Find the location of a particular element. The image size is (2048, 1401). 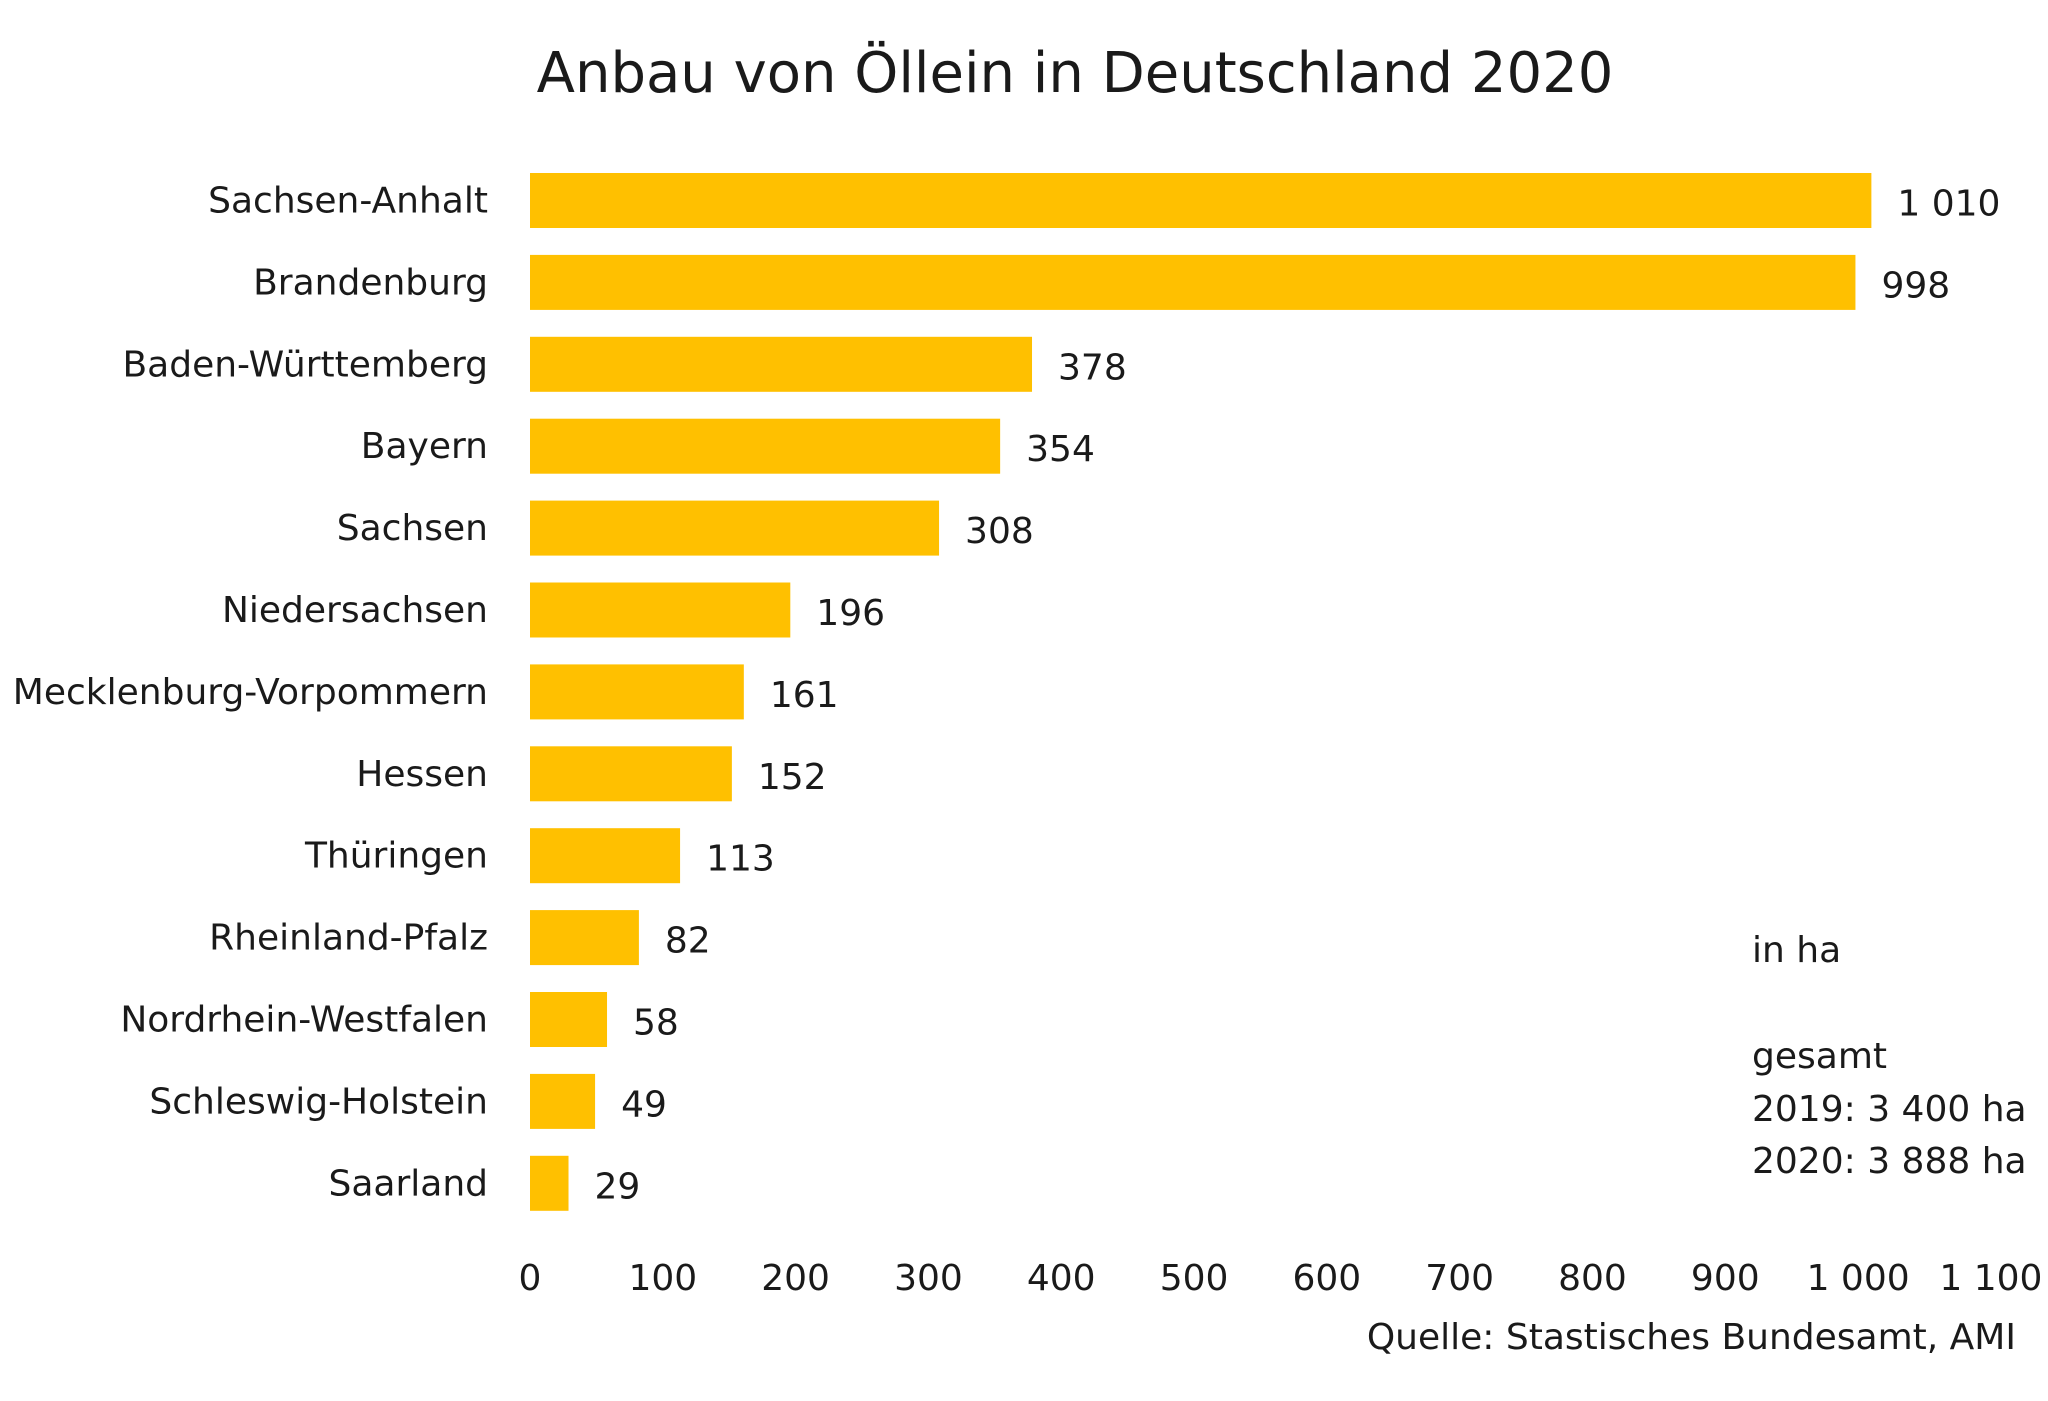

x-axis-ticks-group: 0 100 200 300 400 500 600 700 800 900 1 000 1 100 is located at coordinates (1281, 1278).